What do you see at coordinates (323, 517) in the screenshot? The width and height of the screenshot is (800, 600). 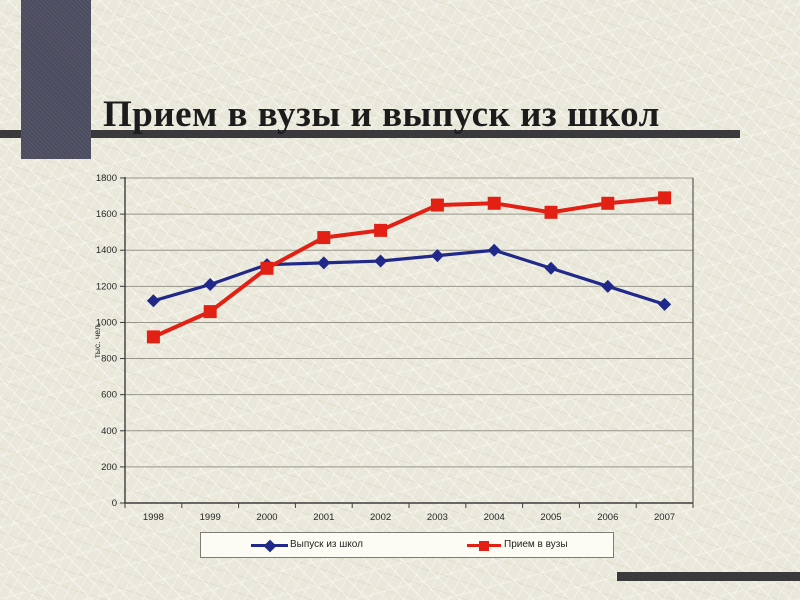 I see `x-tick-label: 2001` at bounding box center [323, 517].